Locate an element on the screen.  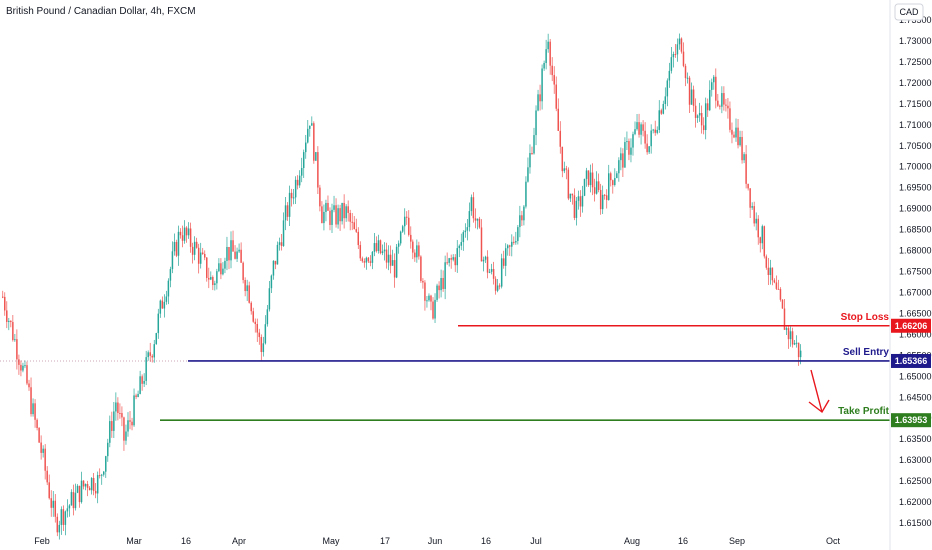
currency-button: CAD is located at coordinates (909, 12).